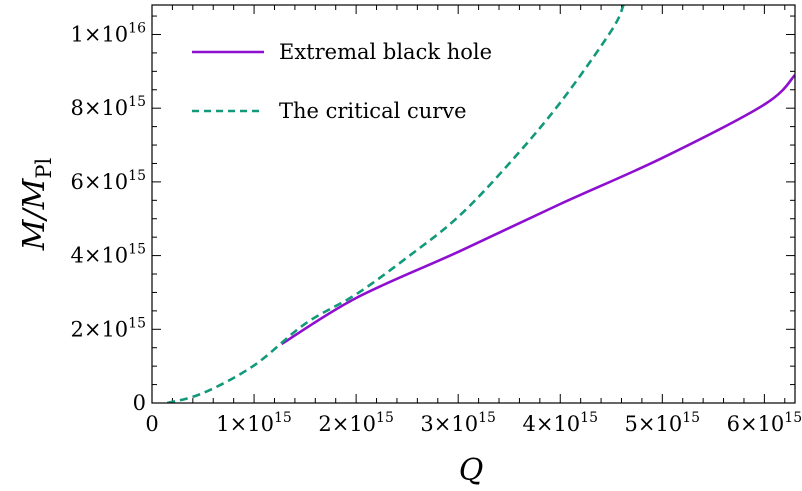  I want to click on y-tick-label: 4×10¹⁵, so click(108, 255).